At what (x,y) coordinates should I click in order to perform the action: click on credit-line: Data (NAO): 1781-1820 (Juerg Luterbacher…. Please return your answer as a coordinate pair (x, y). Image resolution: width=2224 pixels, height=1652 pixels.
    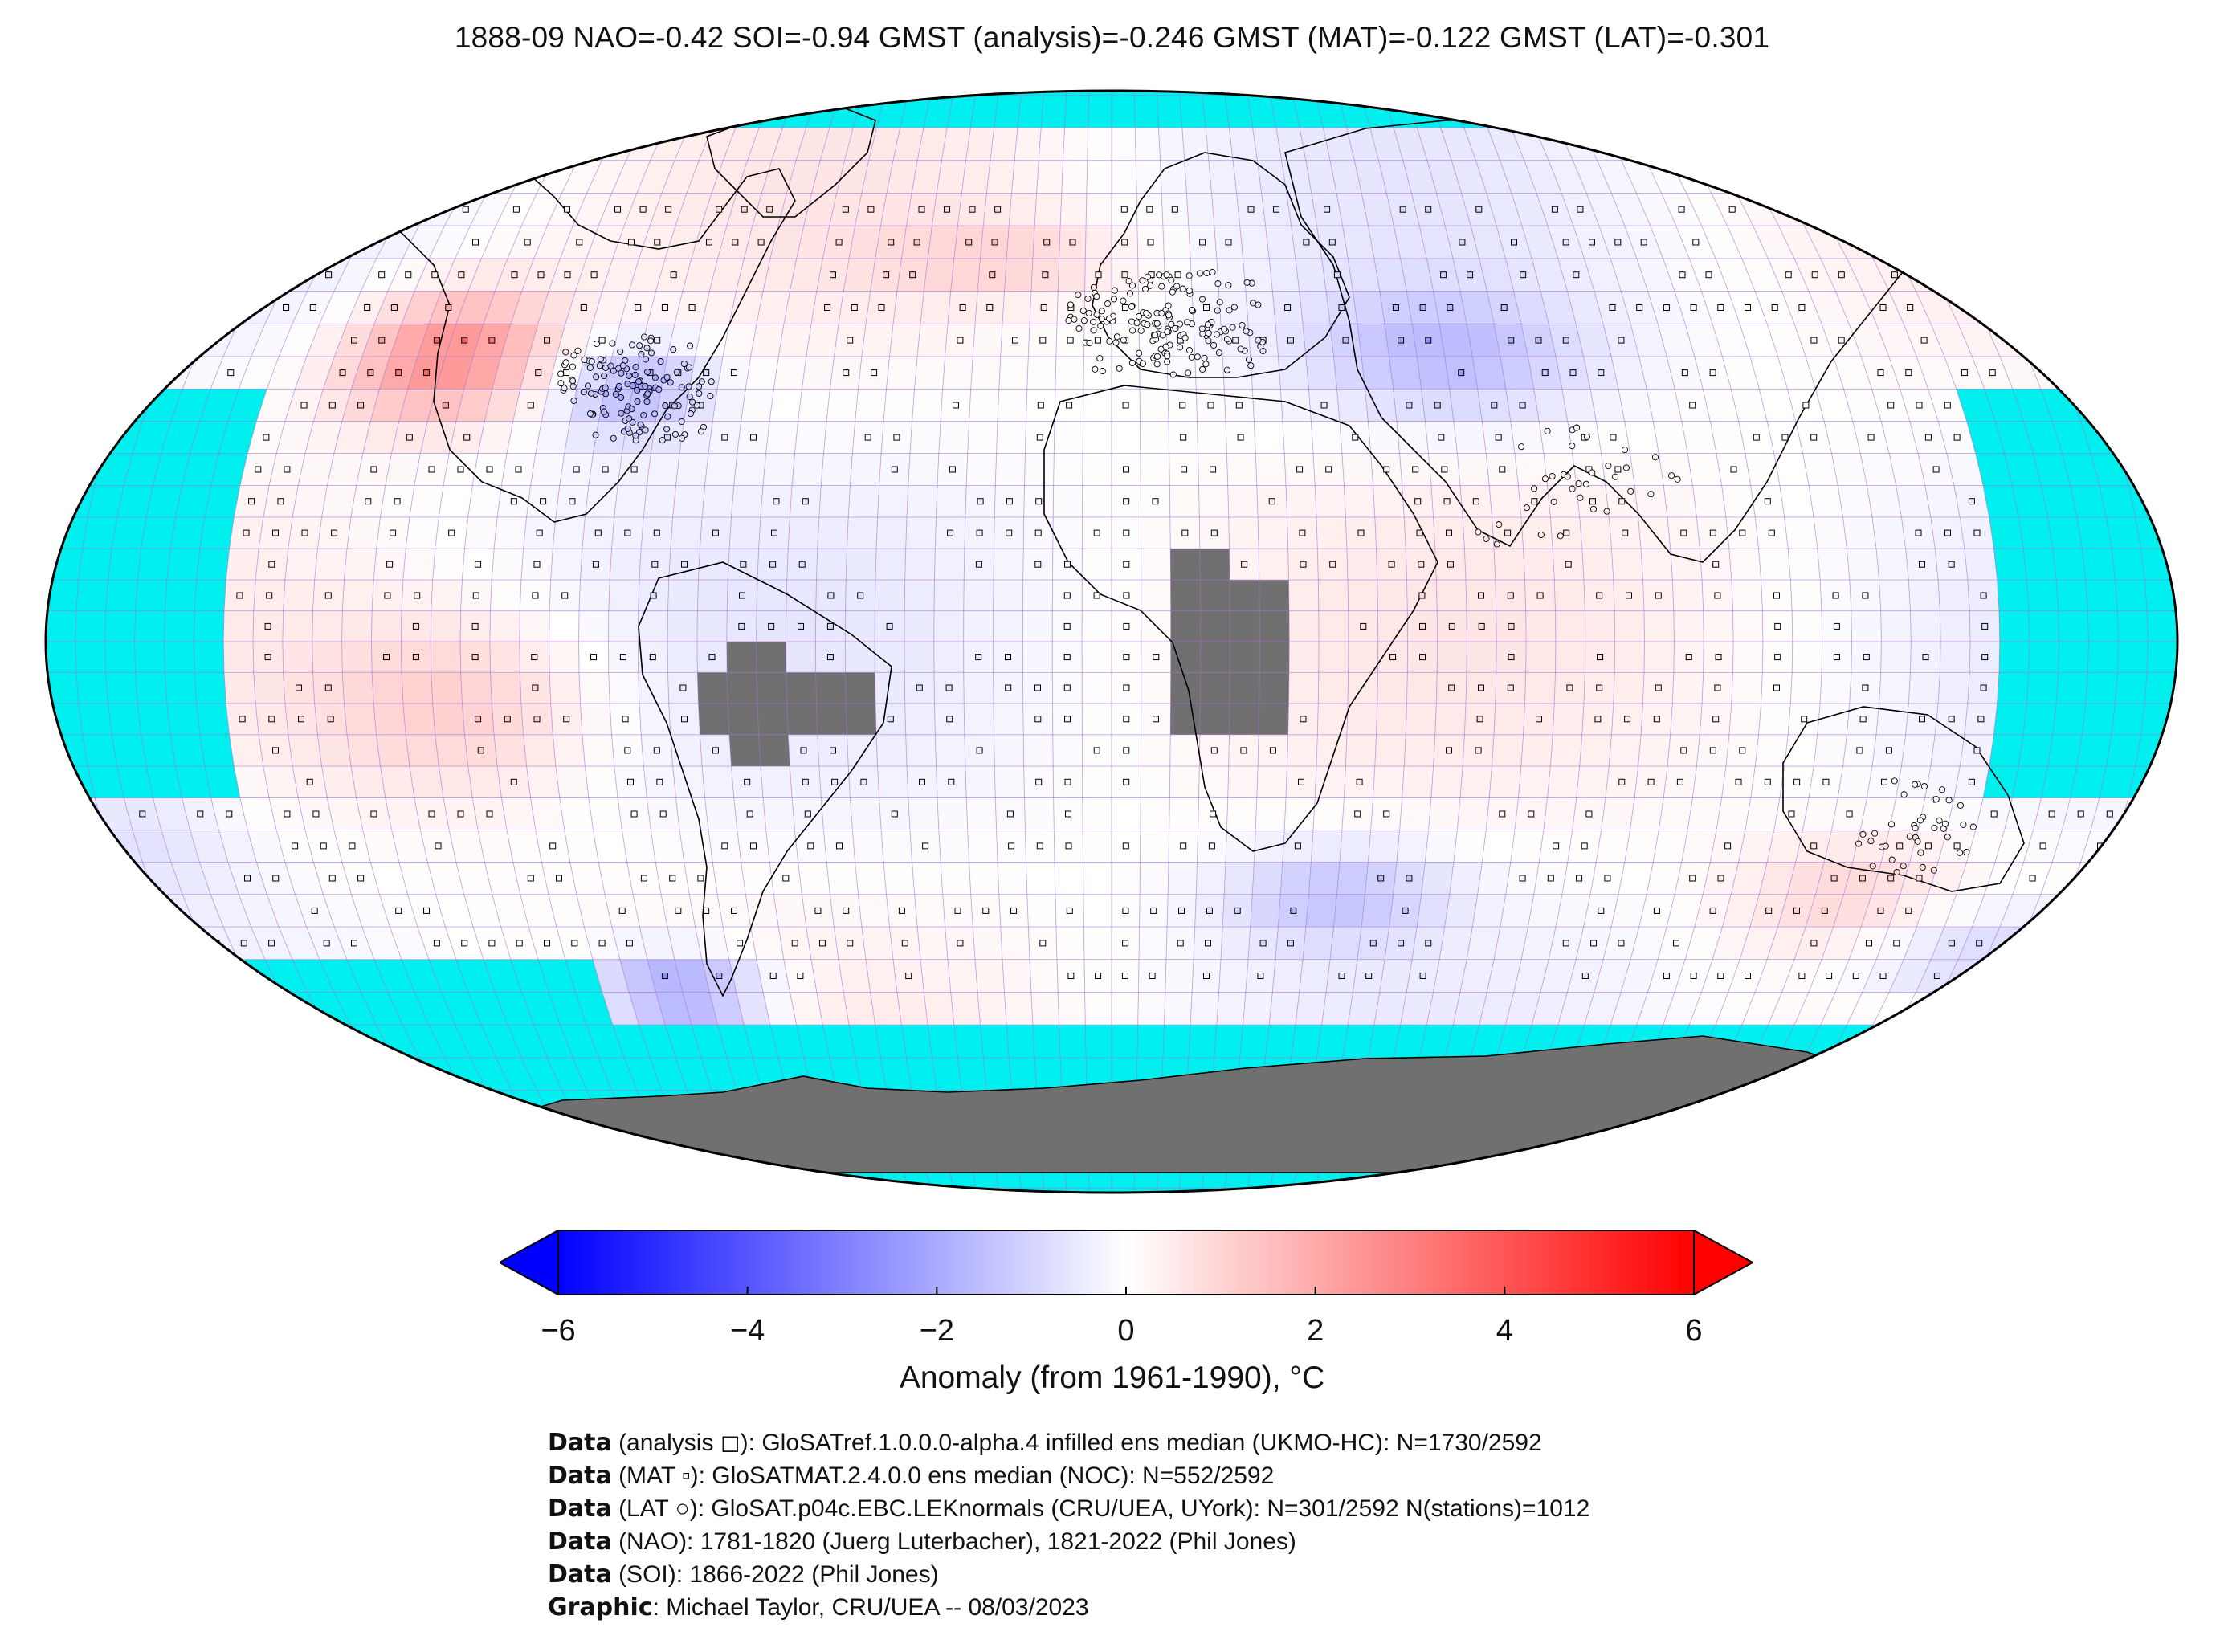
    Looking at the image, I should click on (922, 1542).